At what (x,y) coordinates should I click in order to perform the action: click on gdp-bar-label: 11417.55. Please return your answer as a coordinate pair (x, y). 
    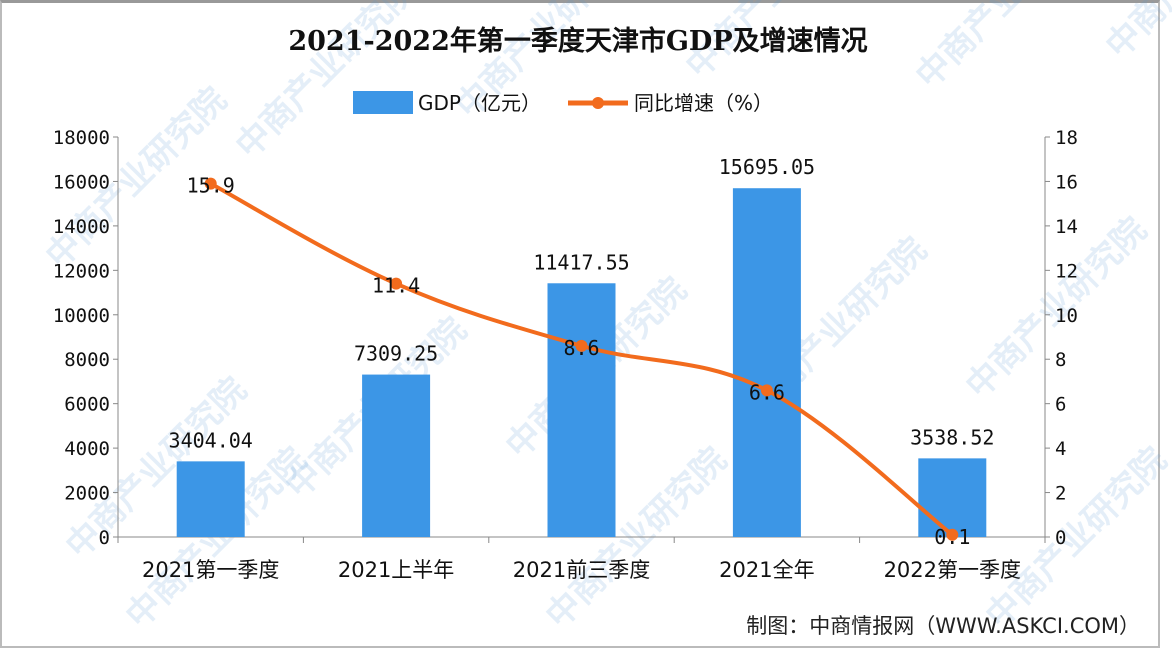
    Looking at the image, I should click on (581, 262).